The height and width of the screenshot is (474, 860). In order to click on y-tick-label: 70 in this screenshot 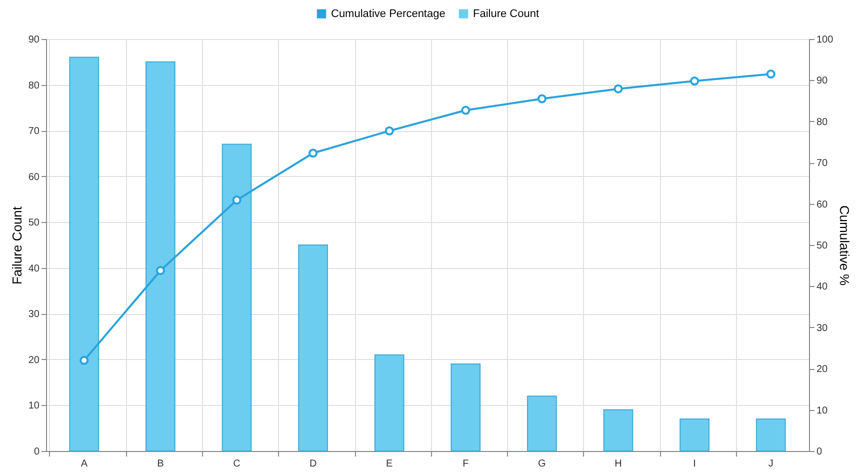, I will do `click(34, 132)`.